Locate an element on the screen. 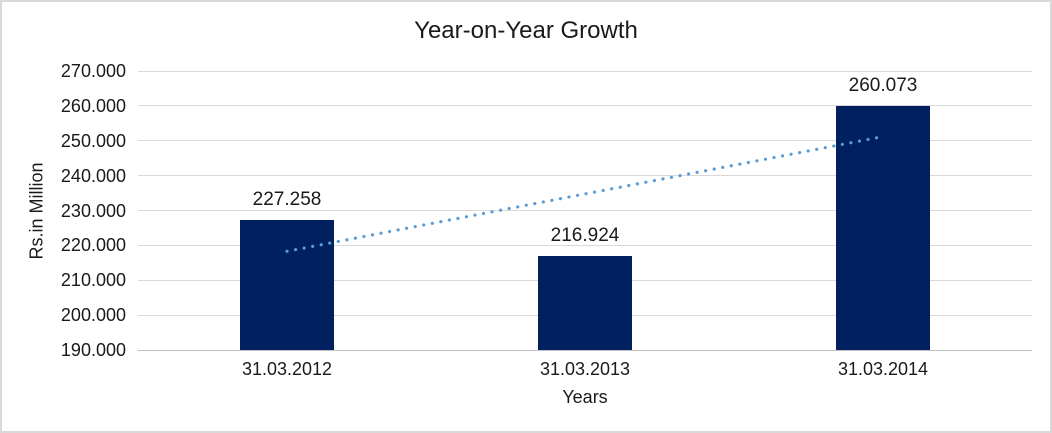  x-tick-label: 31.03.2013 is located at coordinates (585, 369).